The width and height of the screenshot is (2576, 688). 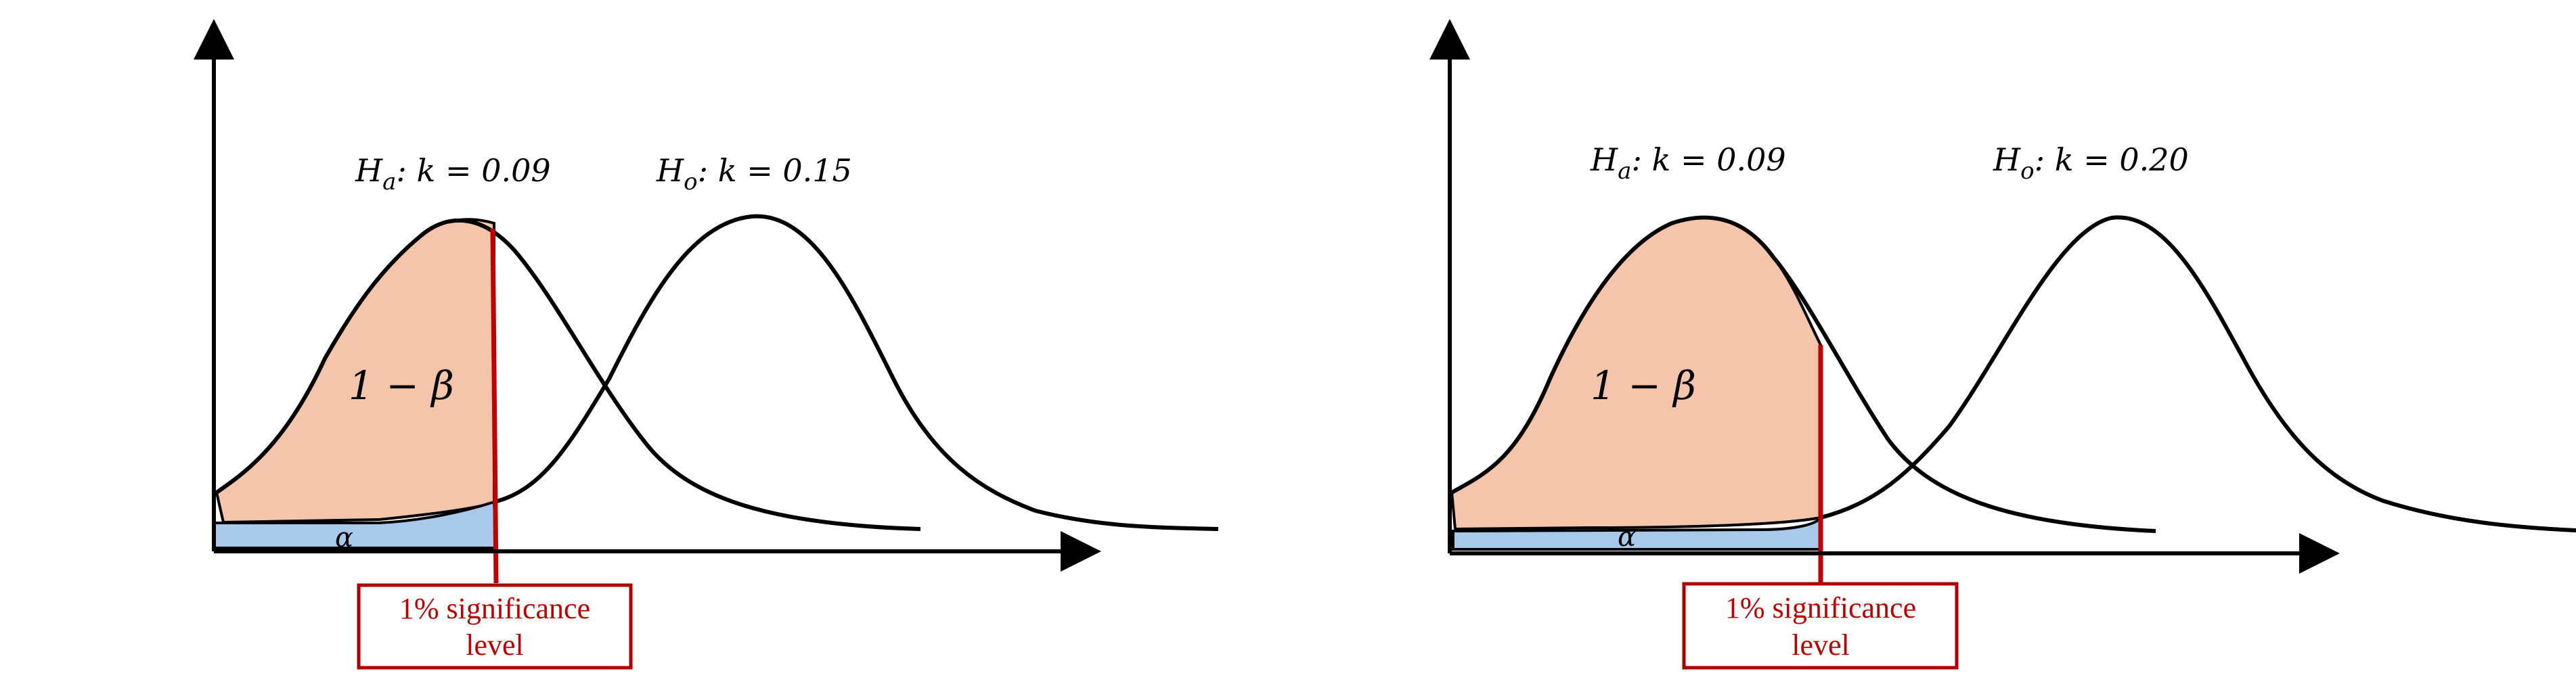 What do you see at coordinates (754, 174) in the screenshot?
I see `ho-label: Ho: k = 0.15` at bounding box center [754, 174].